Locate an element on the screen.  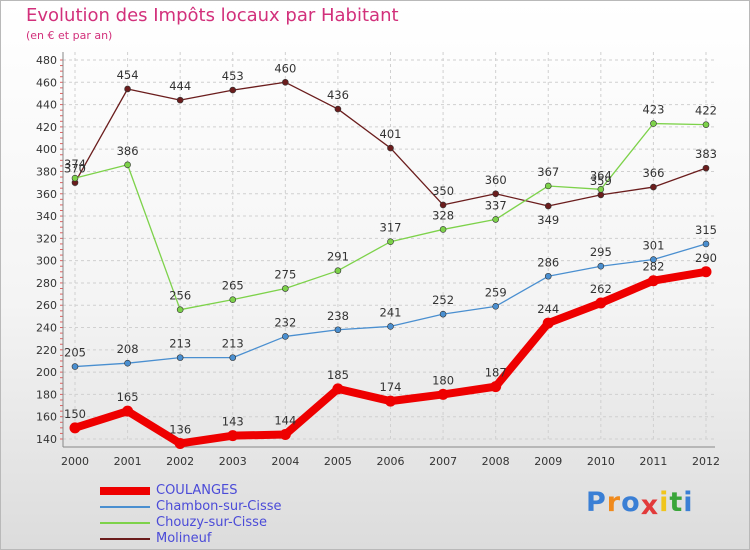
x-tick-label: 2011 is located at coordinates (653, 461).